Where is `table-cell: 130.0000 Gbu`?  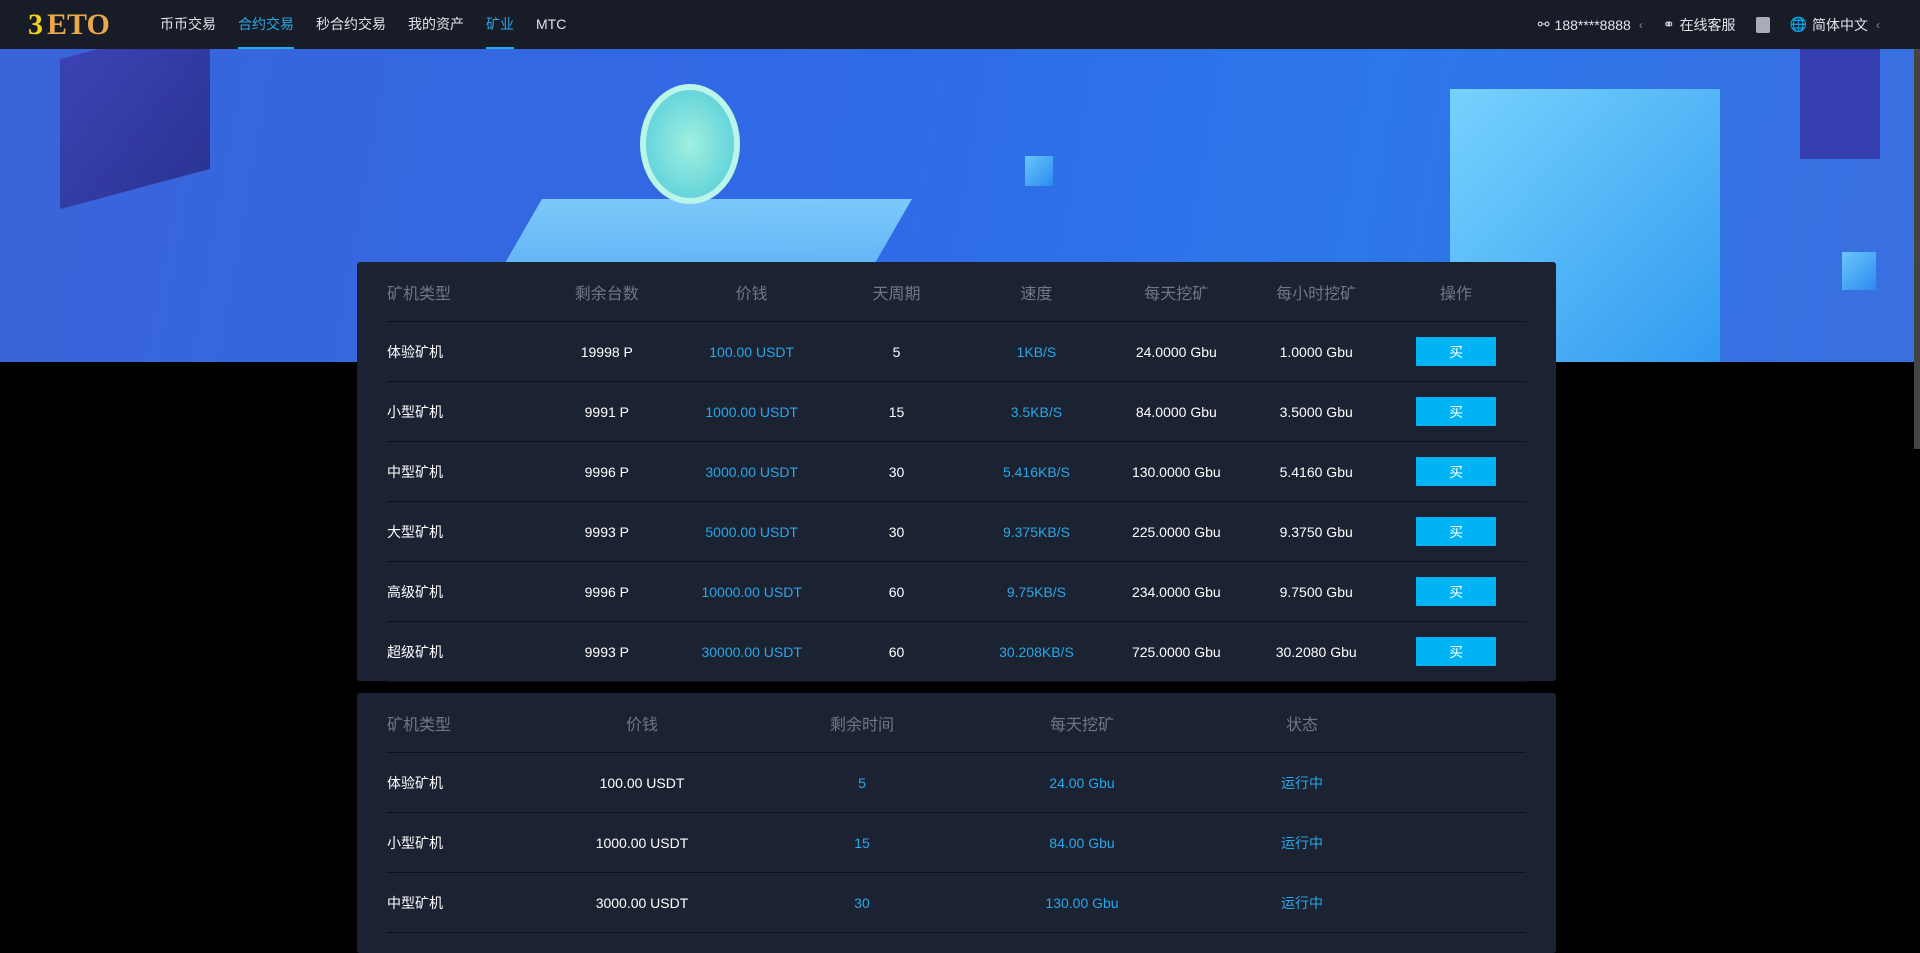 table-cell: 130.0000 Gbu is located at coordinates (1176, 471).